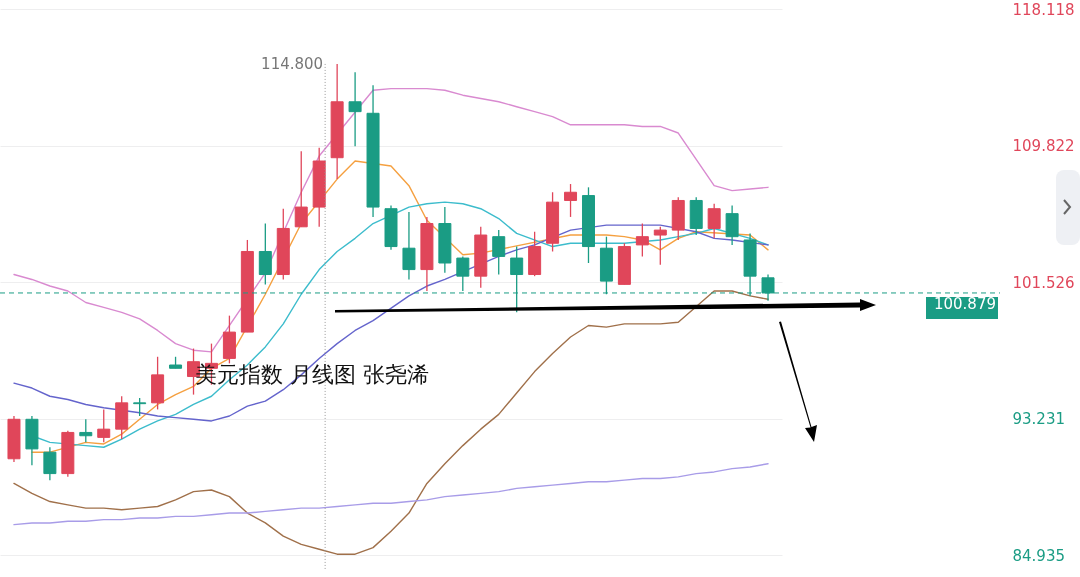 The height and width of the screenshot is (577, 1080). Describe the element at coordinates (391, 494) in the screenshot. I see `line-series` at that location.